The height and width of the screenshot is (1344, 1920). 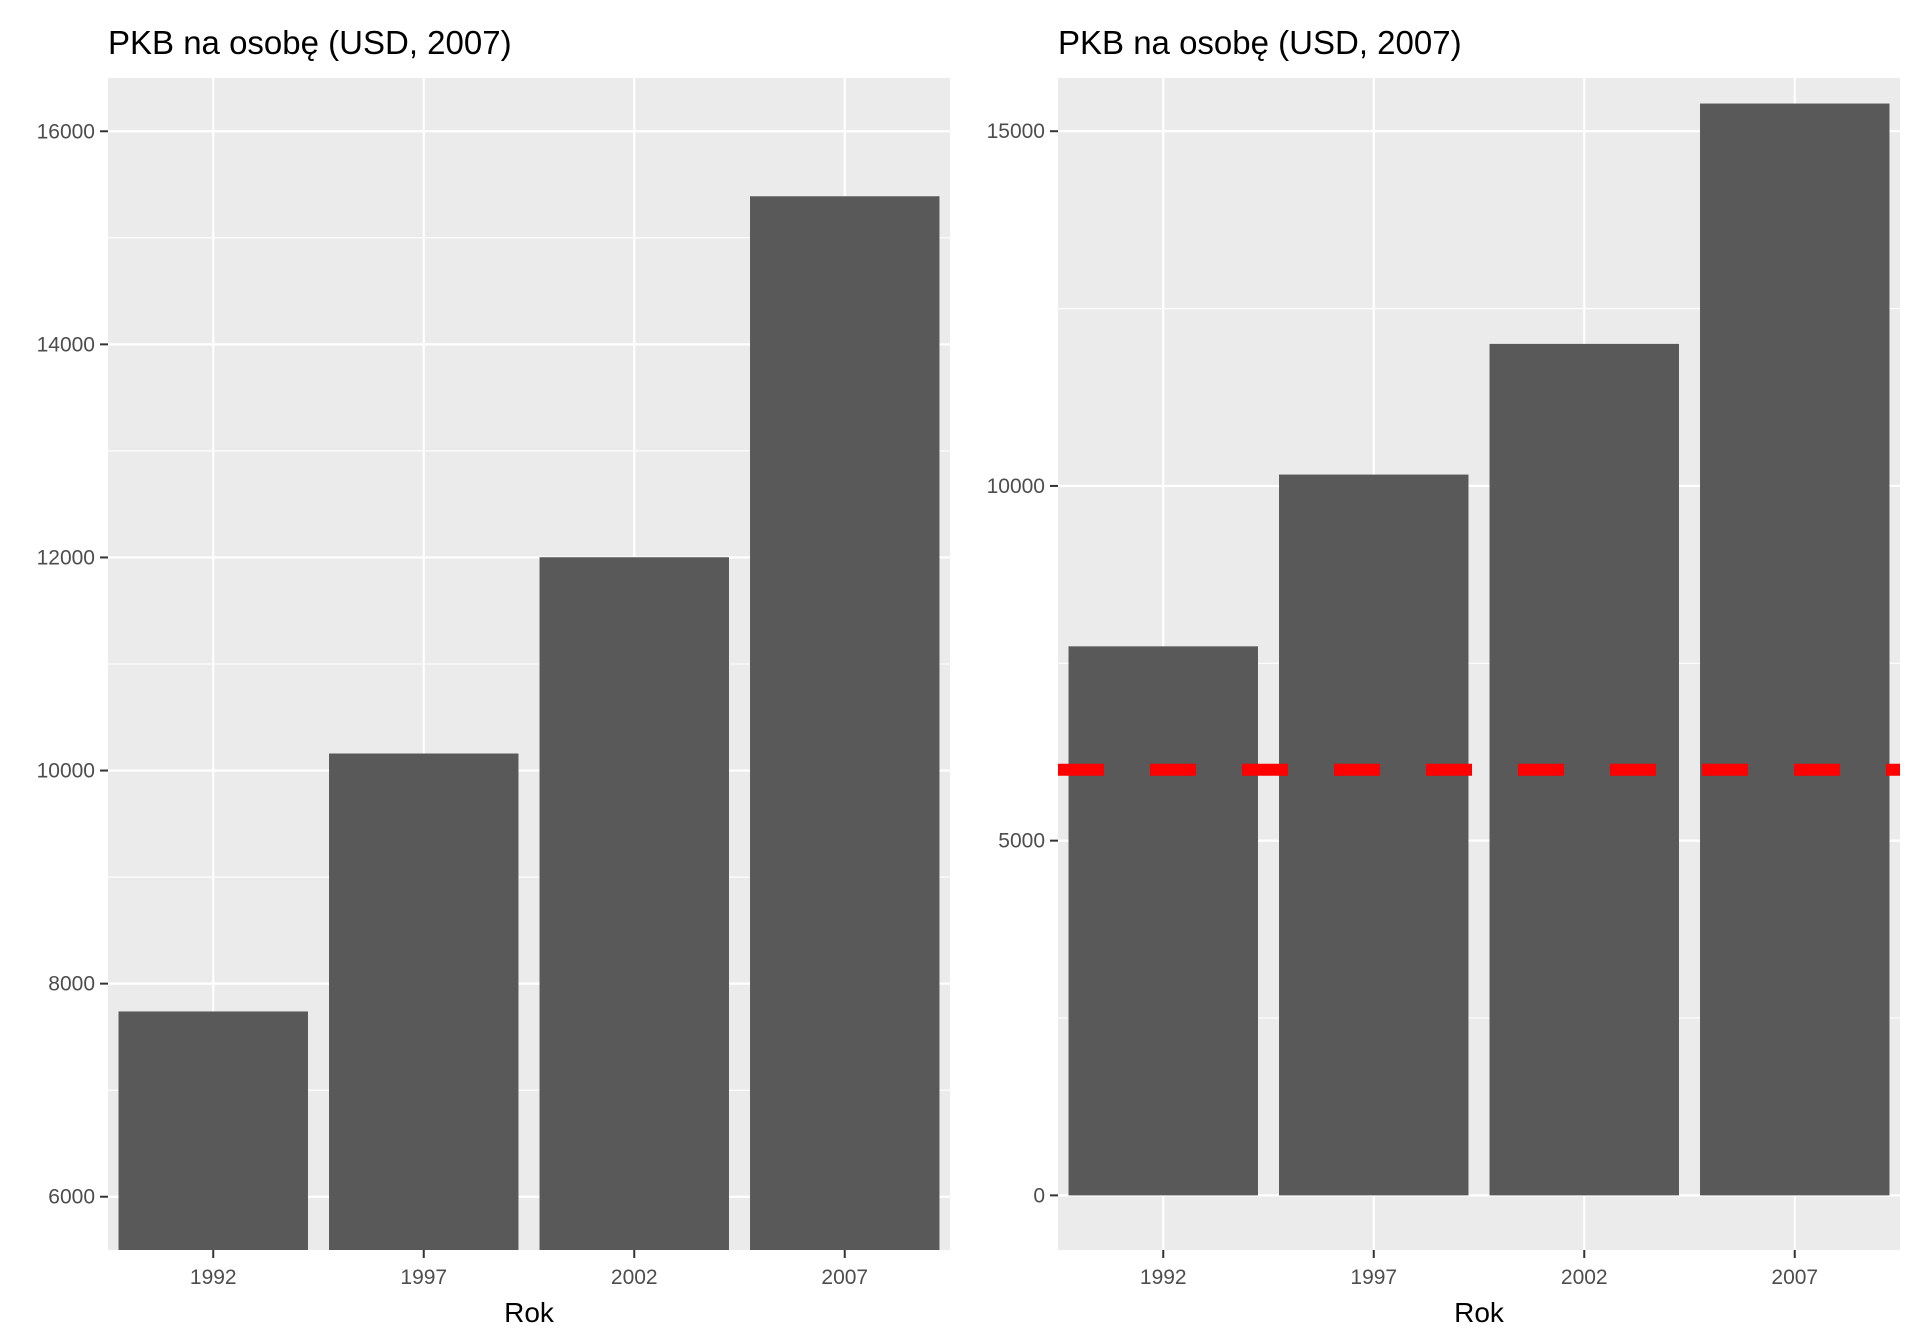 I want to click on bar-2002, so click(x=634, y=903).